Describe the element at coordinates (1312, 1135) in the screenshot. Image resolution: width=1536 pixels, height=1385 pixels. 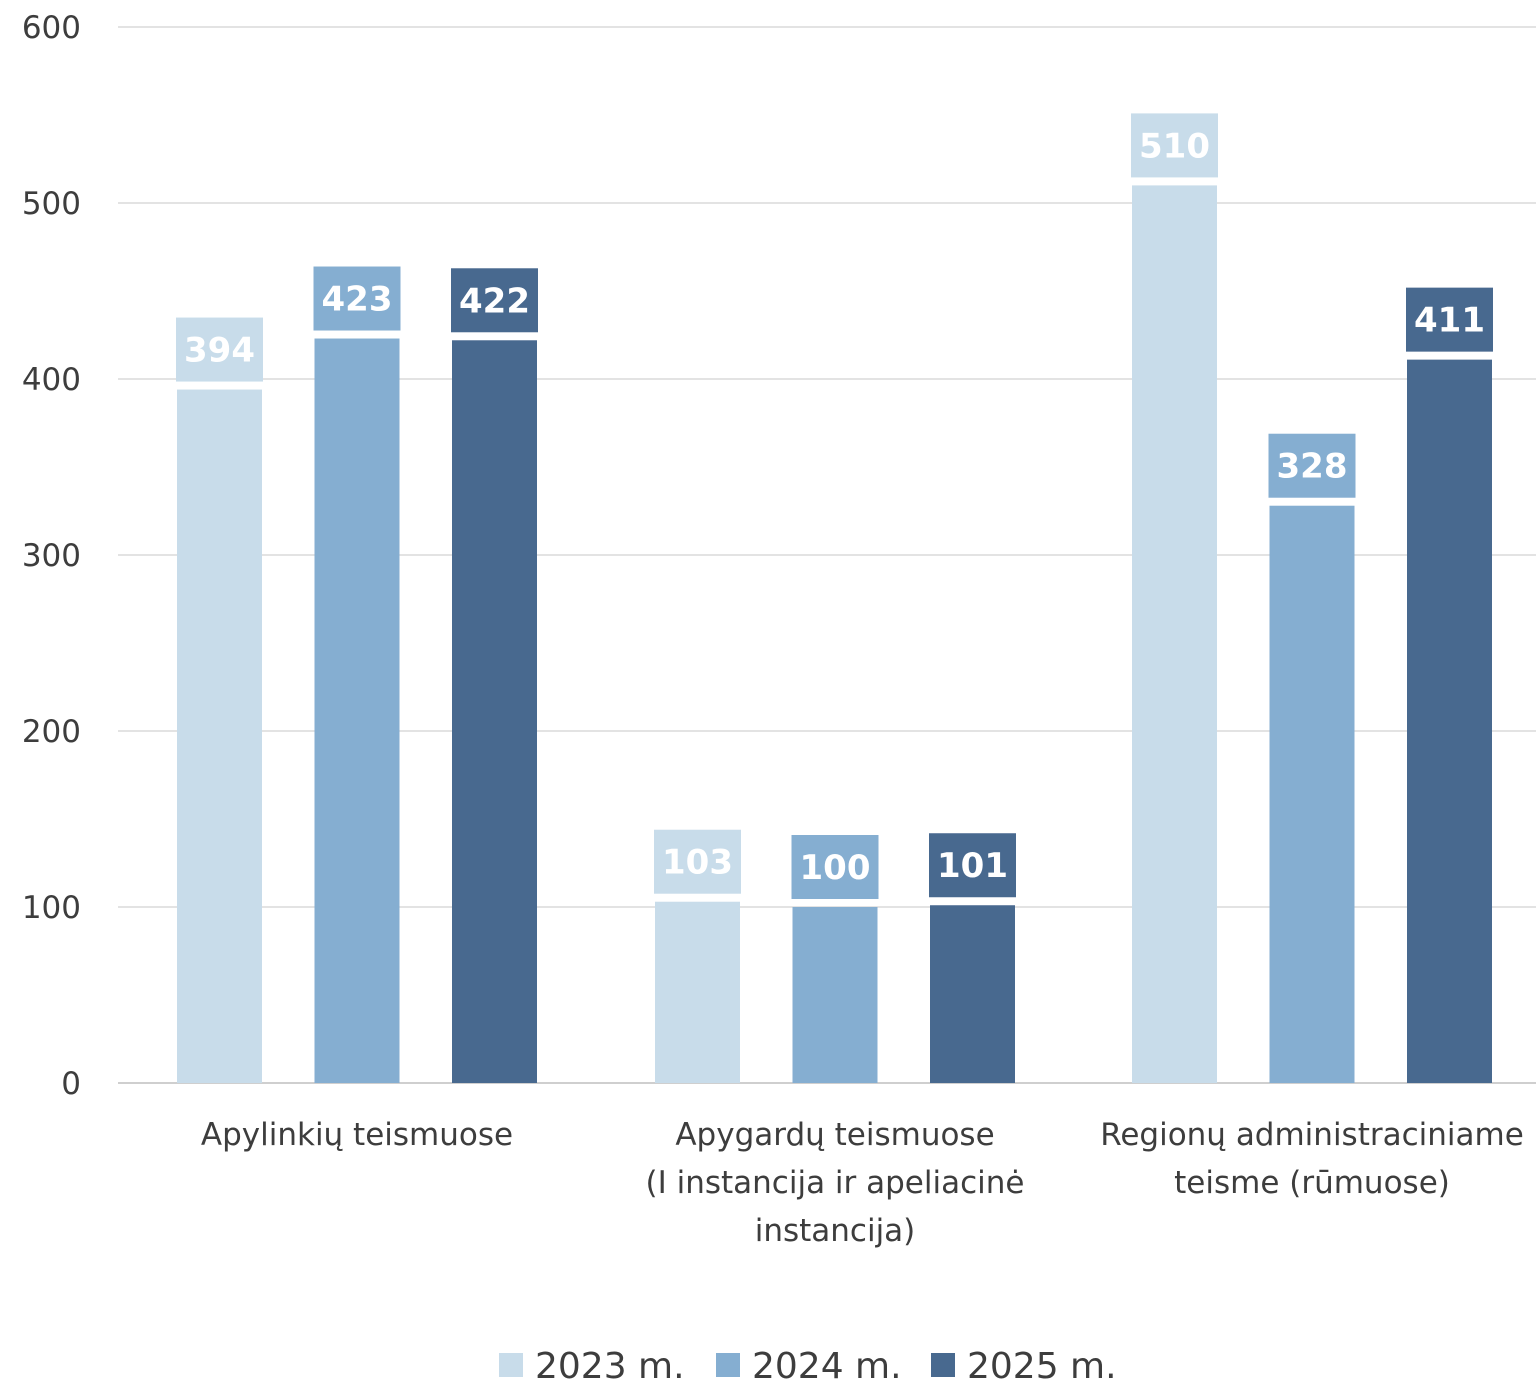
I see `x-tick-label: Regionų administraciniame` at that location.